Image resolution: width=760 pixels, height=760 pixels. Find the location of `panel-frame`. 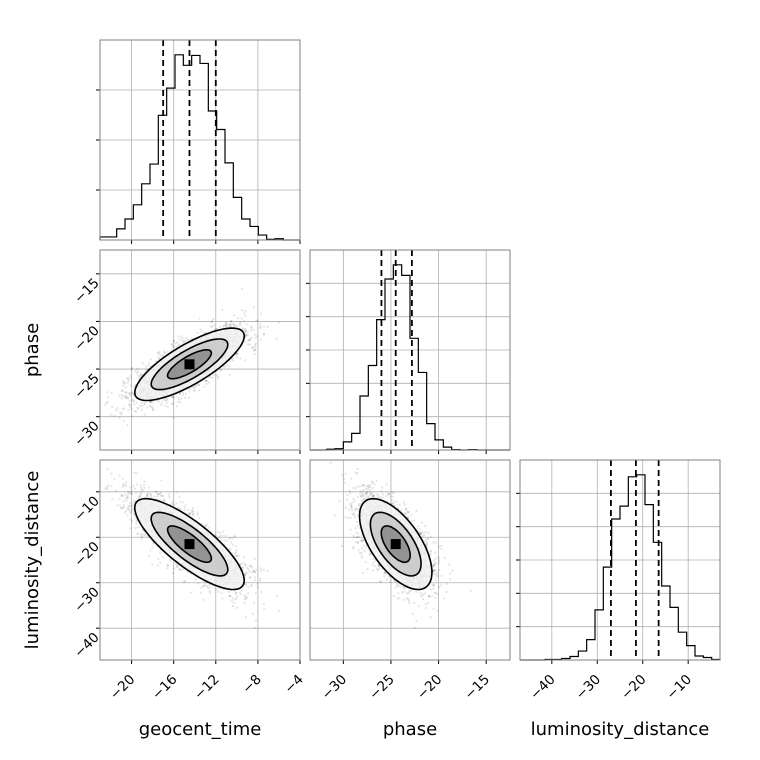

panel-frame is located at coordinates (410, 350).